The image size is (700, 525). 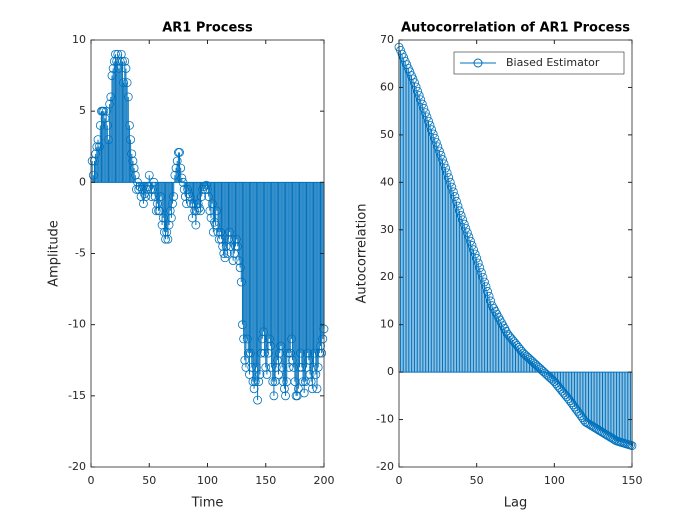 I want to click on y-tick-label: -20, so click(x=77, y=466).